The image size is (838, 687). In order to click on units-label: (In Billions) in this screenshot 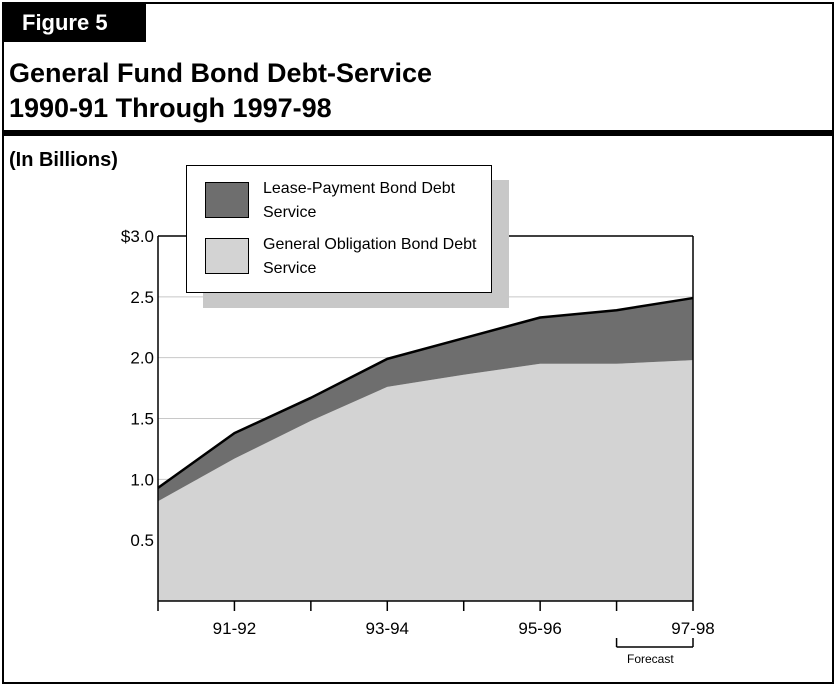, I will do `click(63, 160)`.